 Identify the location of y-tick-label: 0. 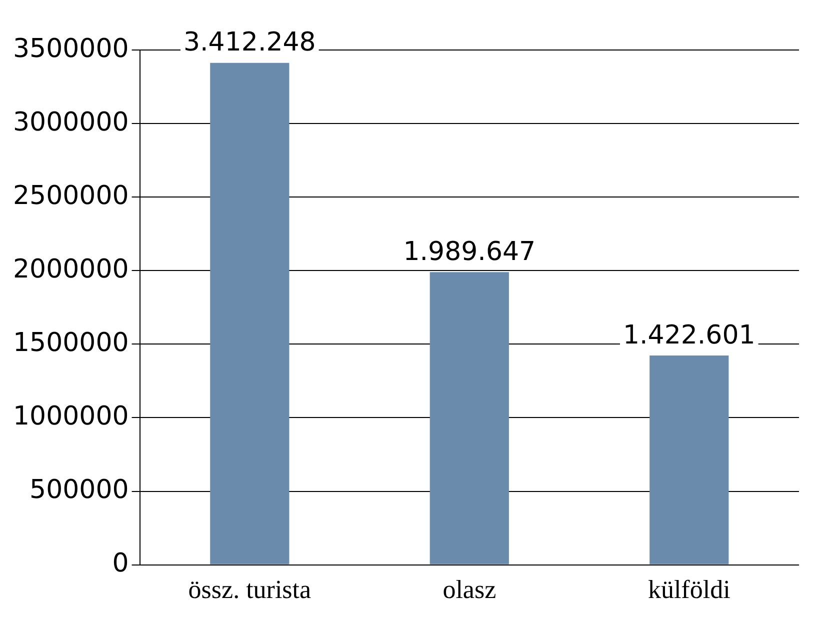
(120, 563).